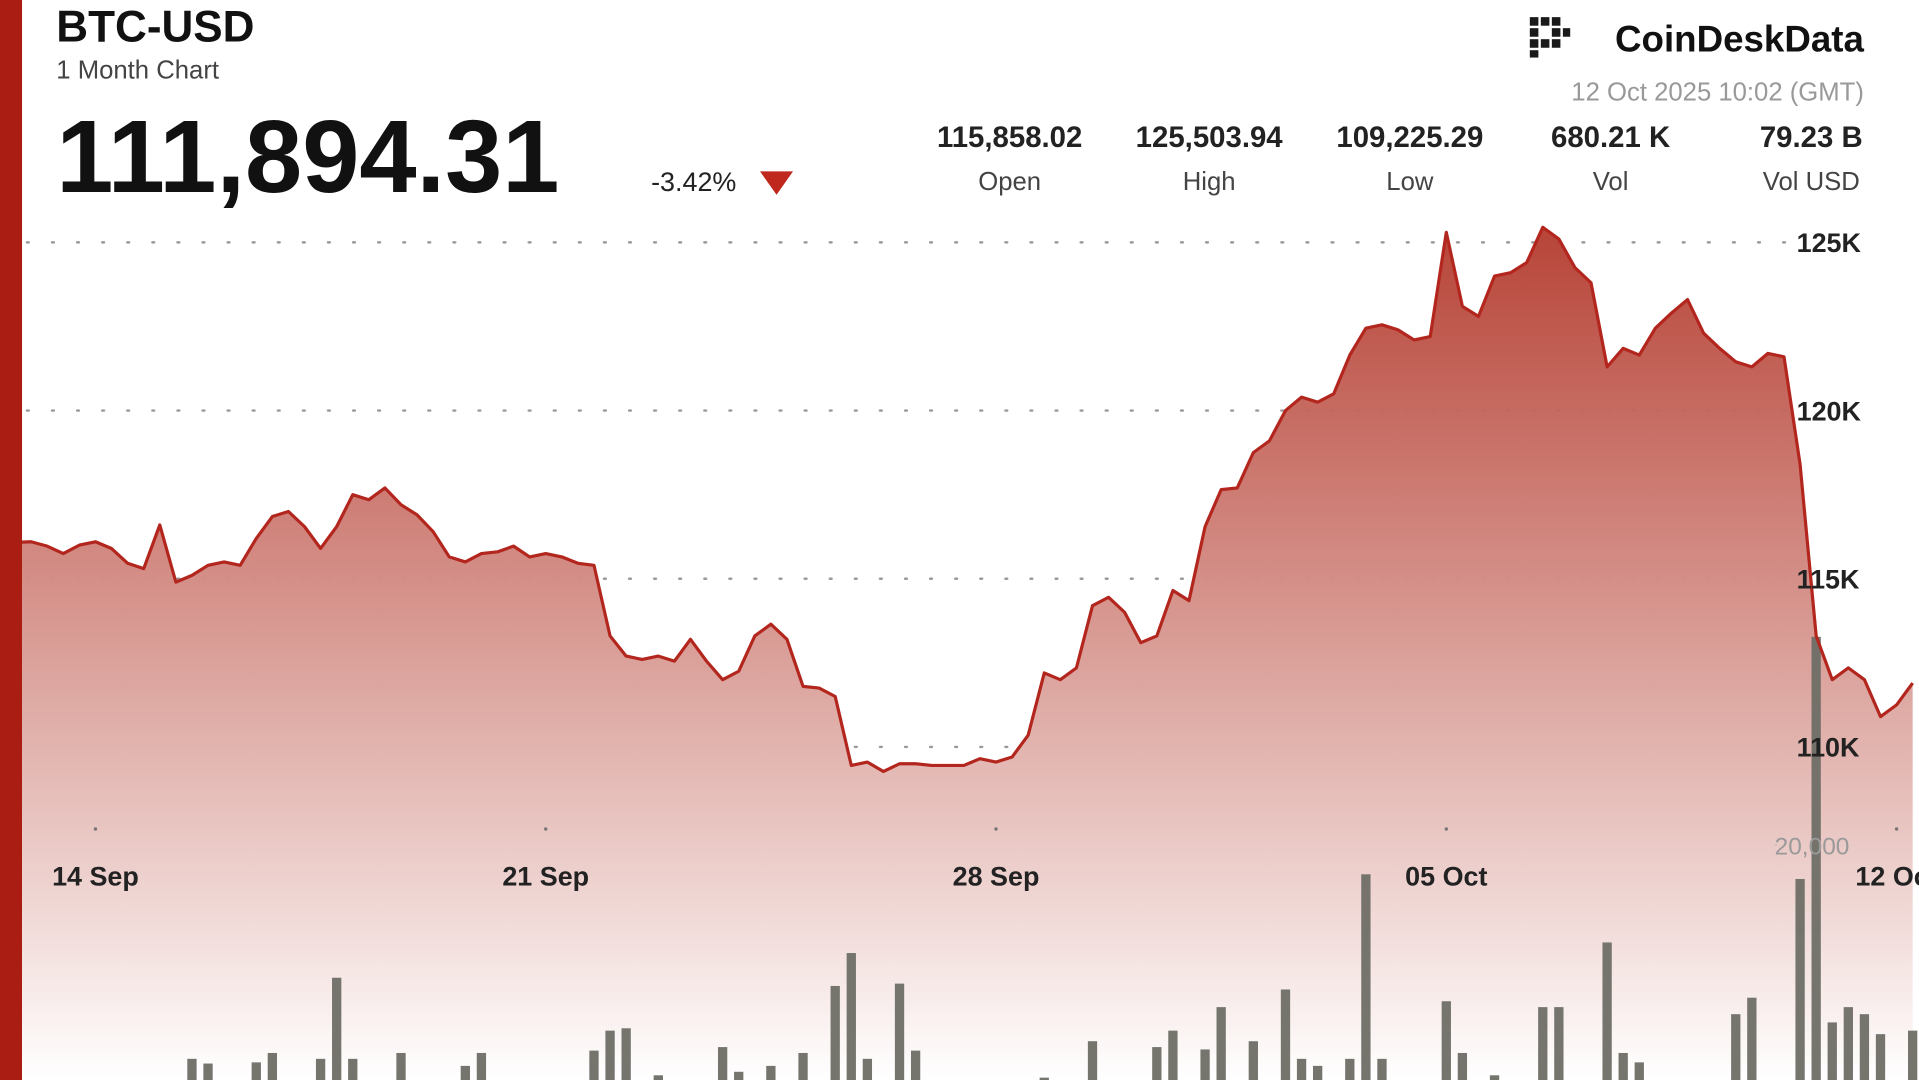 The image size is (1919, 1080). What do you see at coordinates (1887, 876) in the screenshot?
I see `x-tick-label: 12 Oct` at bounding box center [1887, 876].